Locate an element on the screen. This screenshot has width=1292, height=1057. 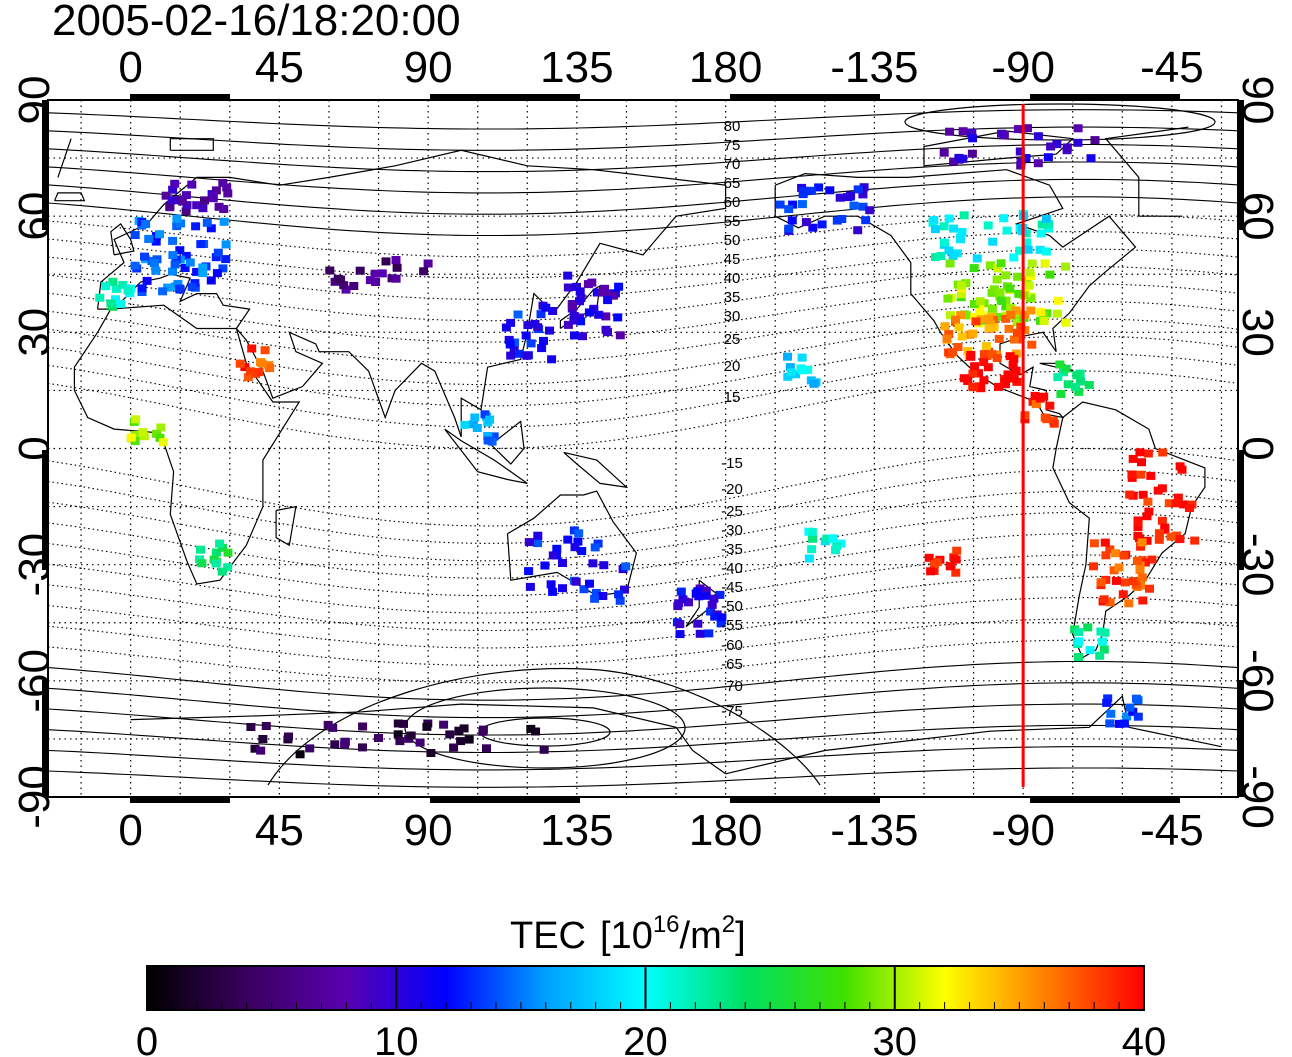
lon-tick-bottom: -90 is located at coordinates (1023, 830).